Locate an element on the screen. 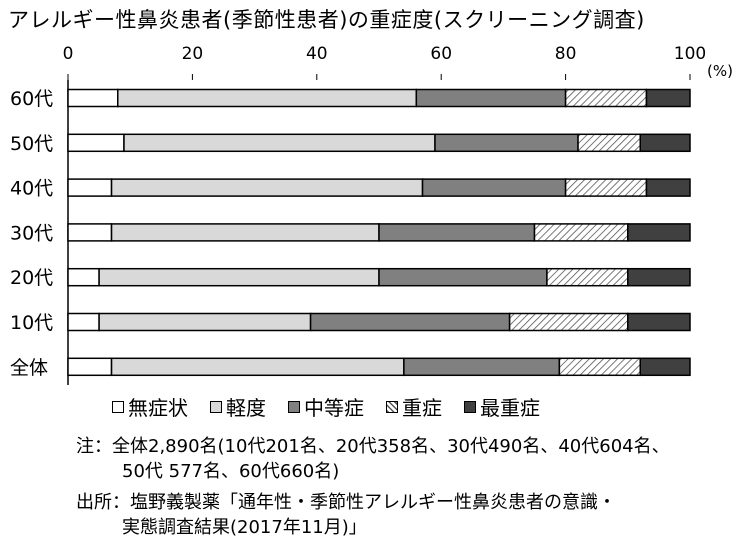 The image size is (750, 548). legend-item: 軽度 is located at coordinates (238, 406).